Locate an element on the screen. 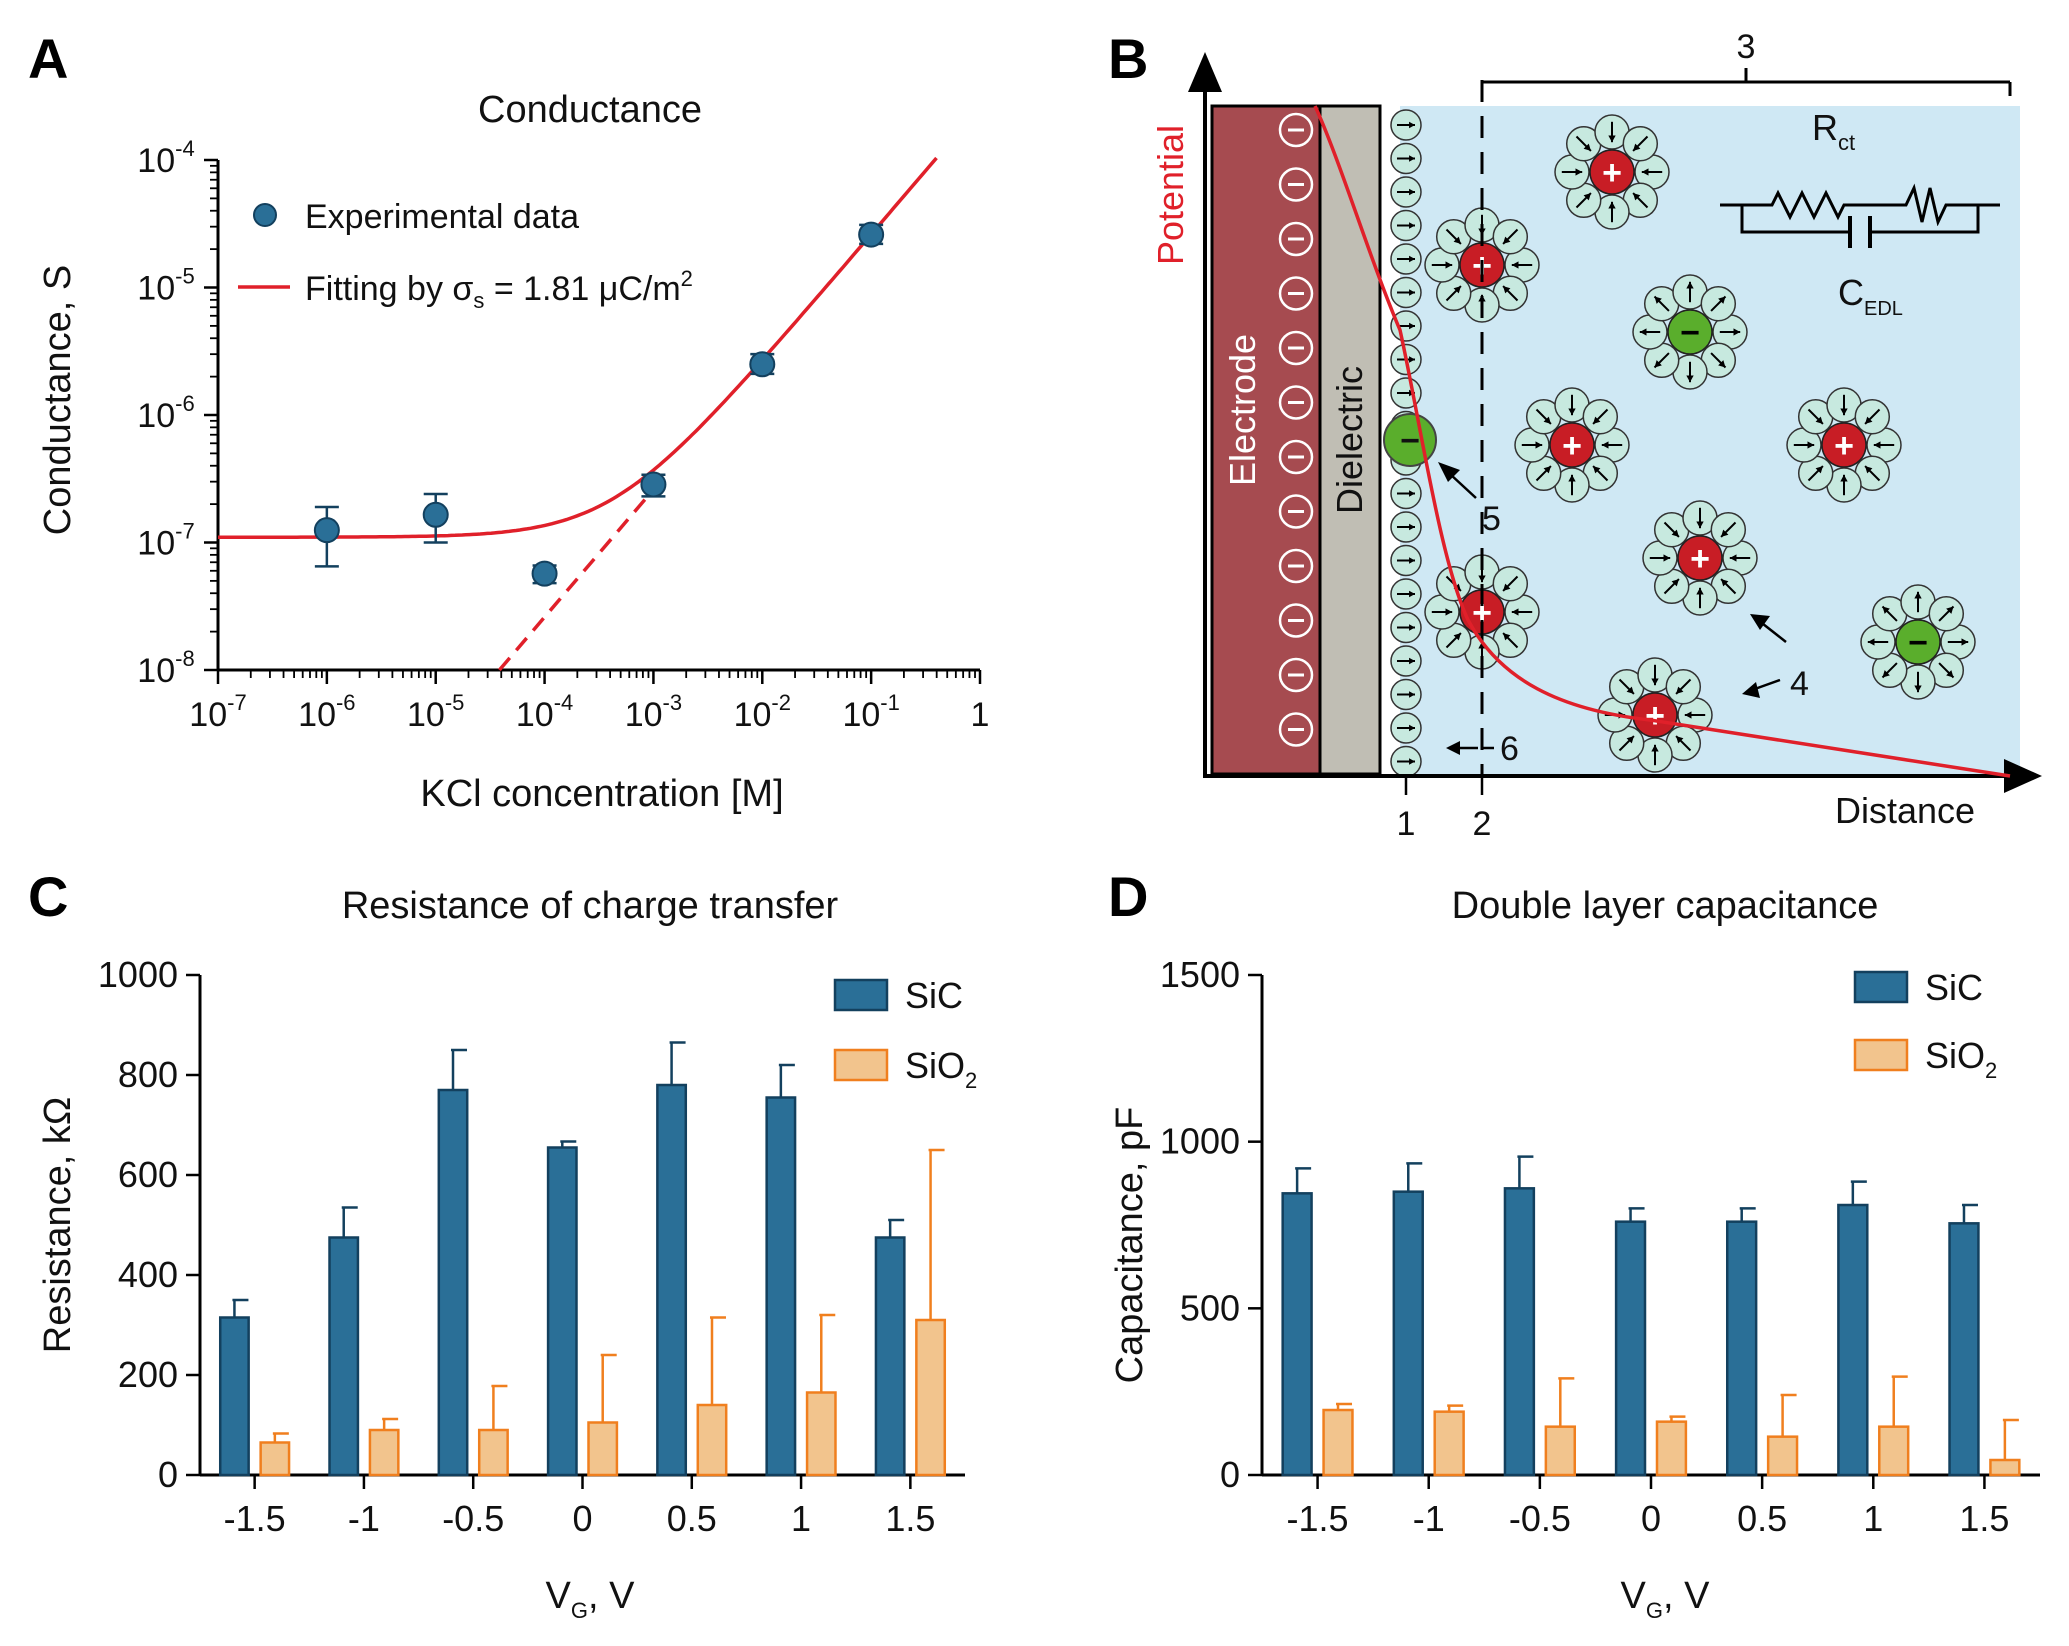 The image size is (2069, 1646). legend-swatch-sio2-d is located at coordinates (1881, 1055).